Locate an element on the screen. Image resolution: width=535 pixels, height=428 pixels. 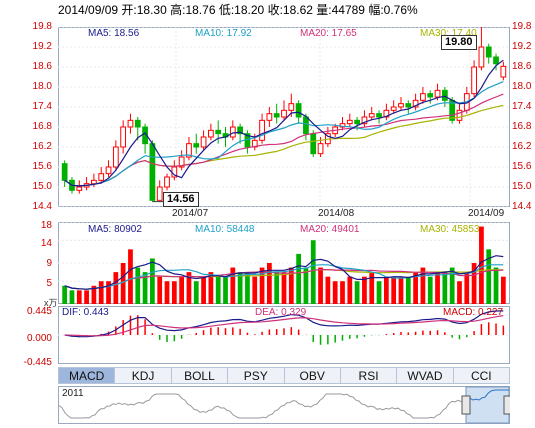
navigator-selection is located at coordinates (487, 405).